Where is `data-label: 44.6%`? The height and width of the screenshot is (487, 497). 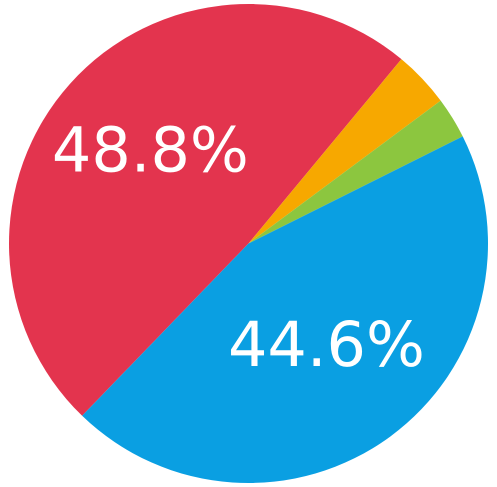 data-label: 44.6% is located at coordinates (326, 344).